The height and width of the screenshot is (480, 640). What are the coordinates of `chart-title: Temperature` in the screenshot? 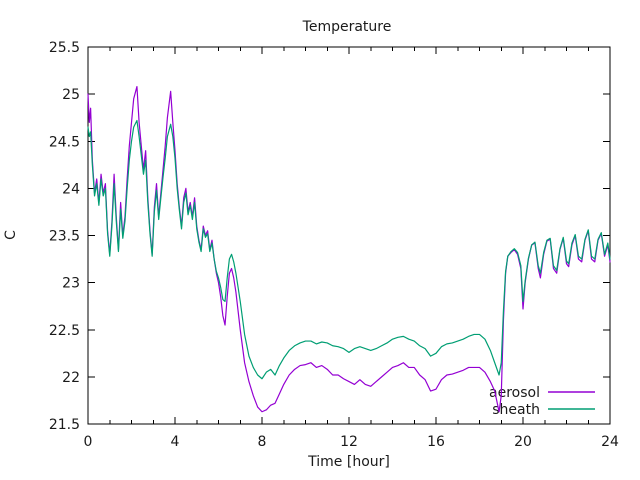 It's located at (347, 27).